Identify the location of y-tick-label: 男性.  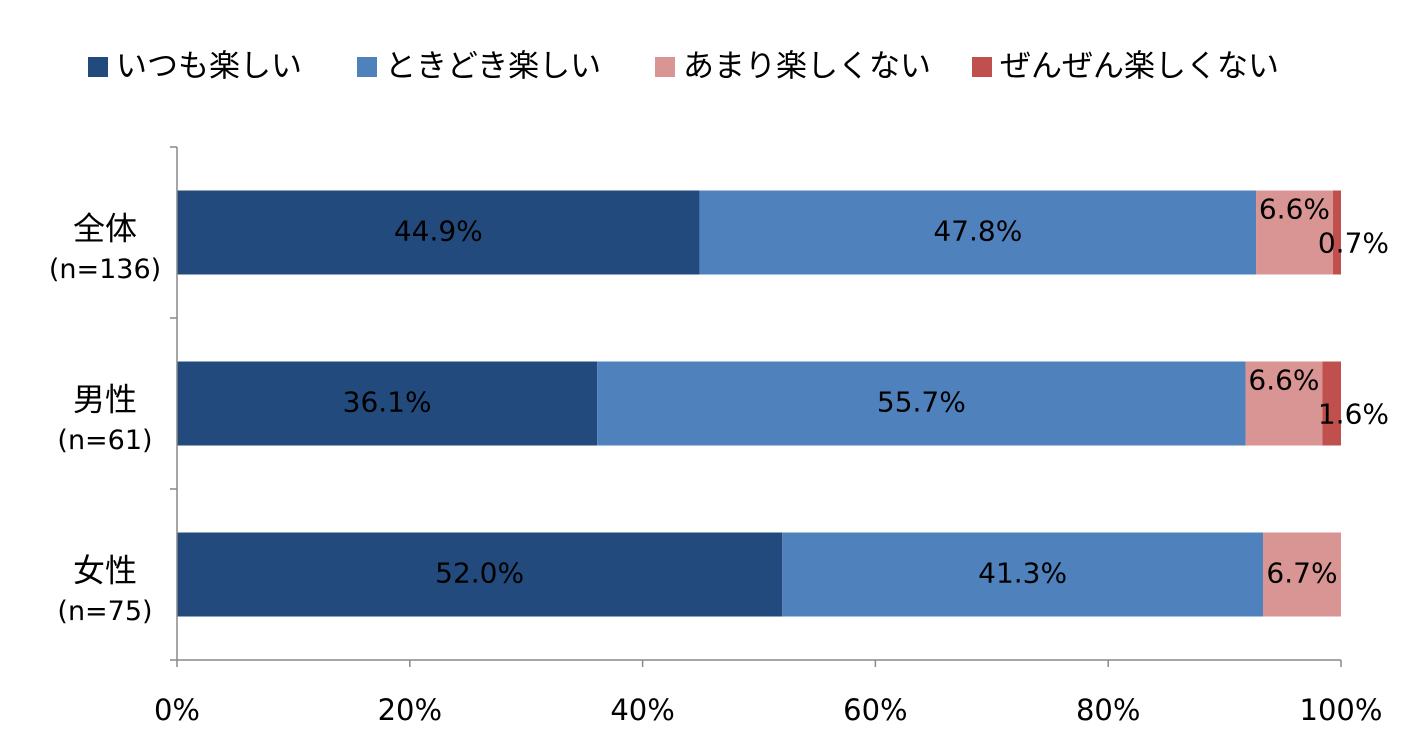
(105, 400).